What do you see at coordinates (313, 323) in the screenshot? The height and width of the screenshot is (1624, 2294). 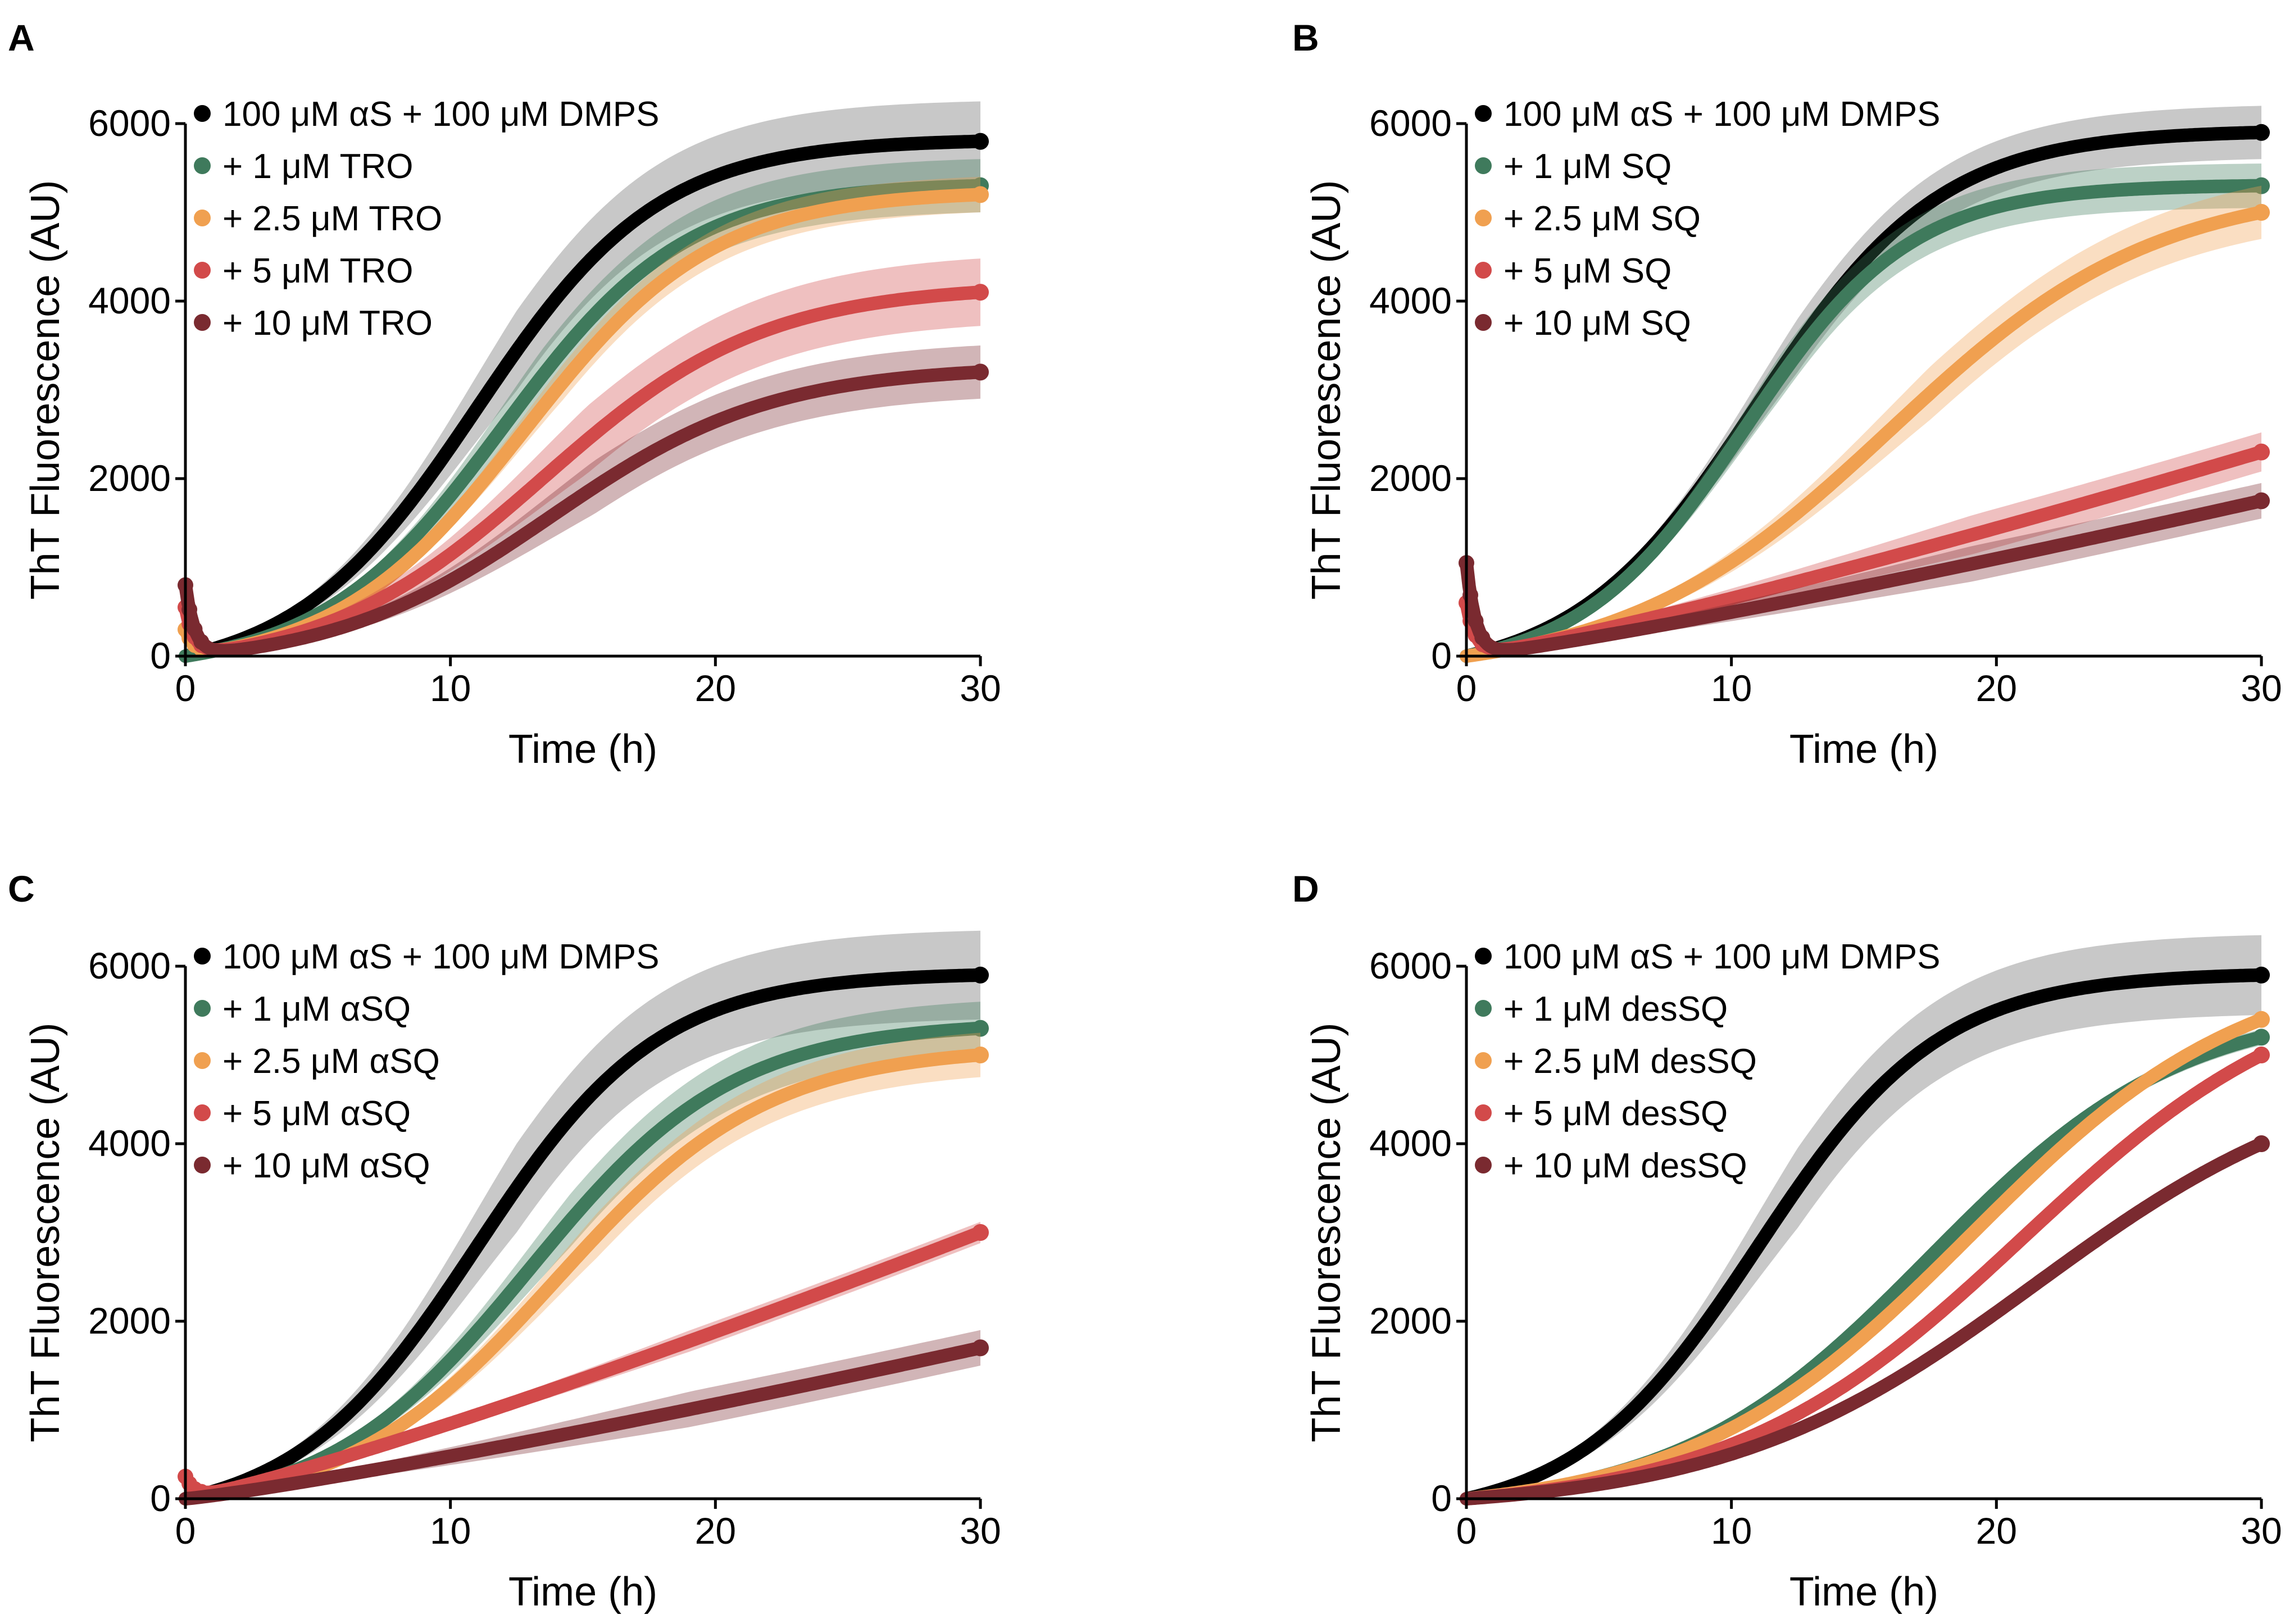 I see `legend-item: + 10 μM TRO` at bounding box center [313, 323].